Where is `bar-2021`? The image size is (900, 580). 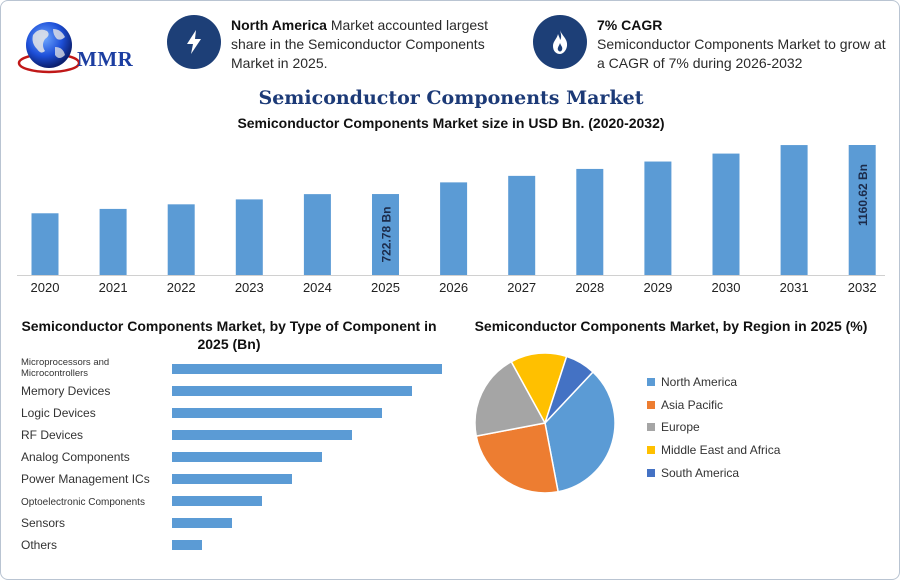 bar-2021 is located at coordinates (113, 241).